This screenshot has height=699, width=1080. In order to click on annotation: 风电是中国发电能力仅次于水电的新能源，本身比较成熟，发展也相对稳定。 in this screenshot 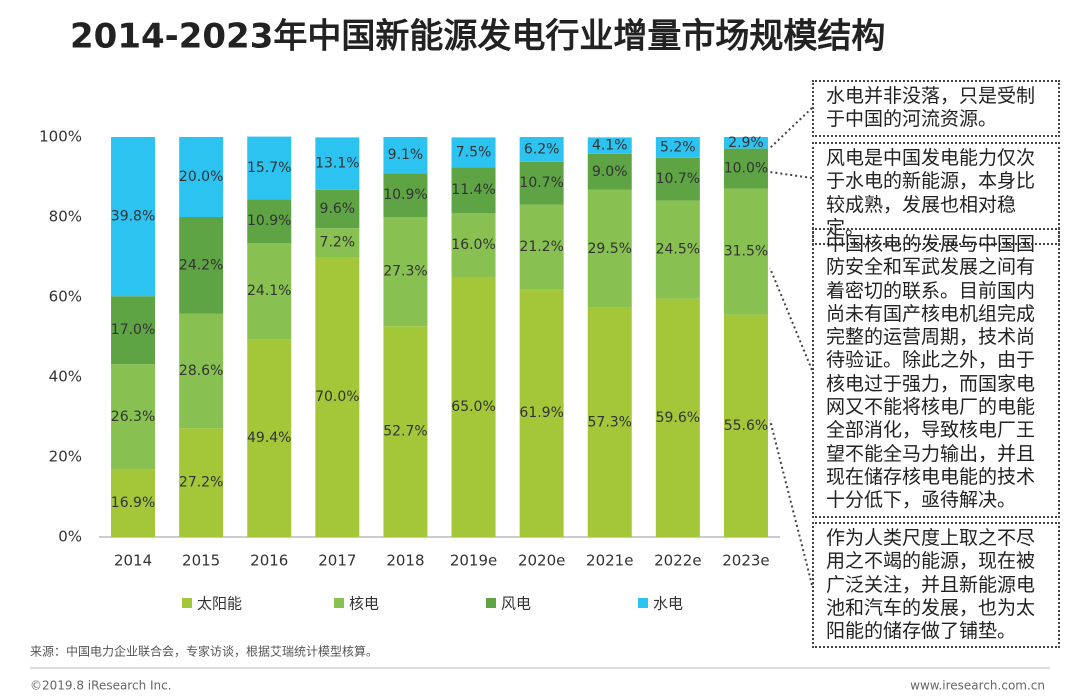, I will do `click(936, 194)`.